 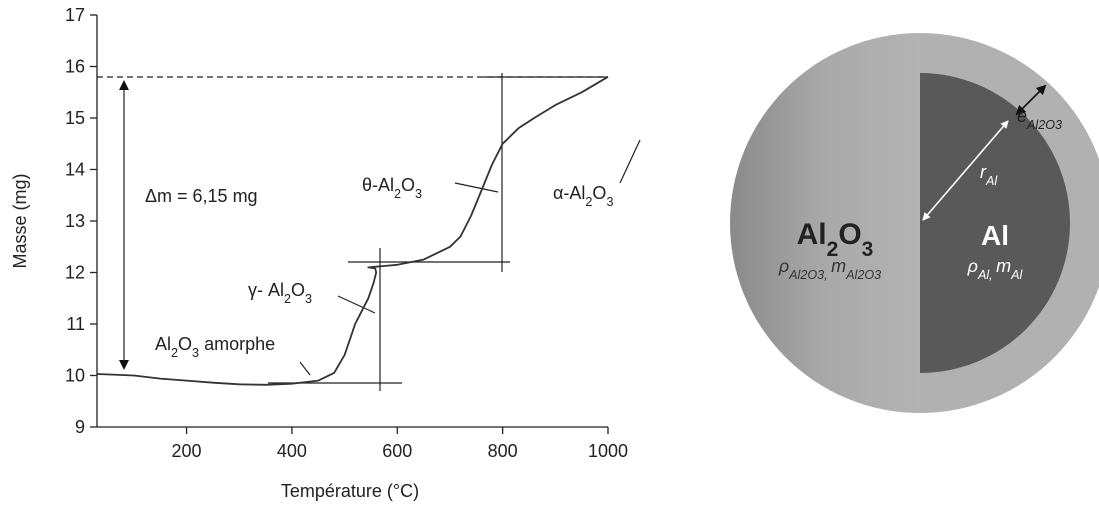 What do you see at coordinates (1022, 116) in the screenshot?
I see `text-part: e` at bounding box center [1022, 116].